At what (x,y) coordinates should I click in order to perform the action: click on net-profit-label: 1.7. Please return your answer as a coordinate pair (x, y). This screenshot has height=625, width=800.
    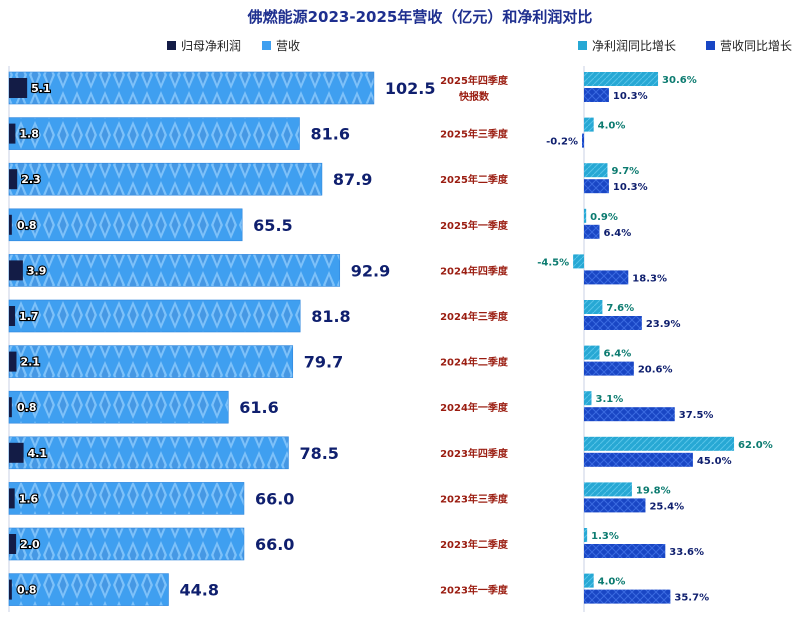
    Looking at the image, I should click on (29, 316).